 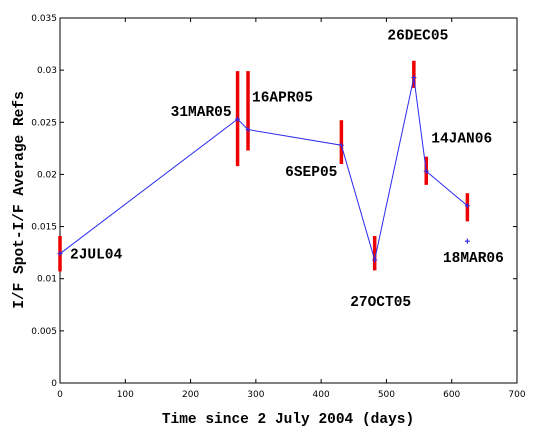 I want to click on point-label: 31MAR05, so click(x=201, y=113).